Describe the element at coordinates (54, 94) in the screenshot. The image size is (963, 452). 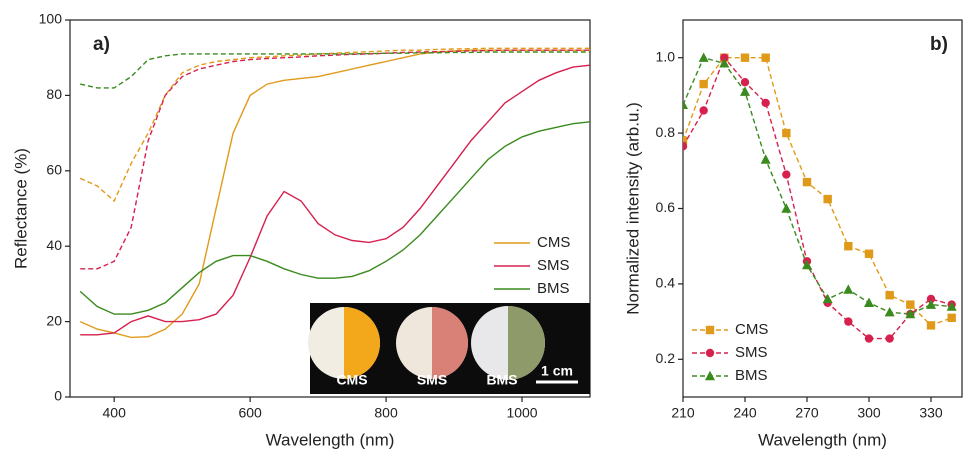
I see `y-tick-label: 80` at that location.